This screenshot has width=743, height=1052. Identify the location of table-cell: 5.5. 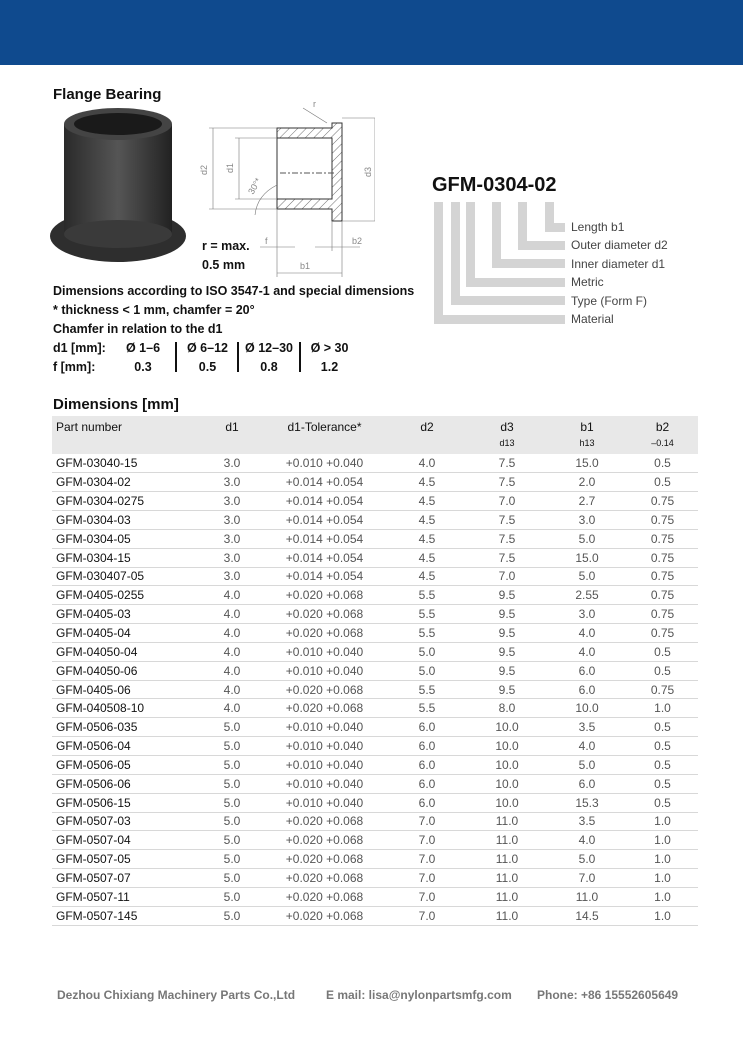
(427, 633).